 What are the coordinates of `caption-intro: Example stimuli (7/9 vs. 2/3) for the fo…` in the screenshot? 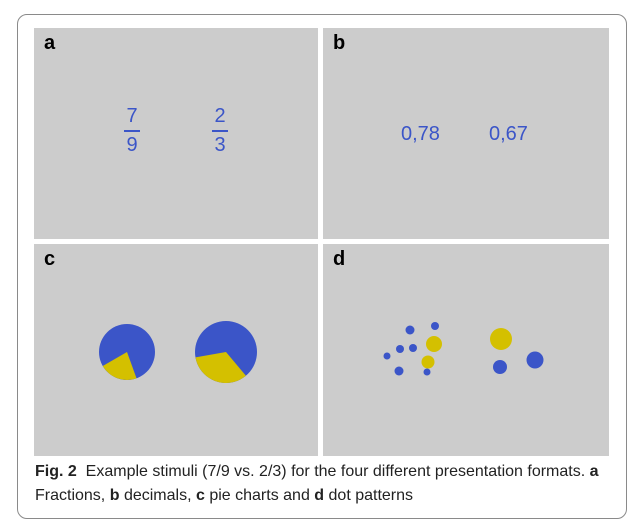 It's located at (335, 471).